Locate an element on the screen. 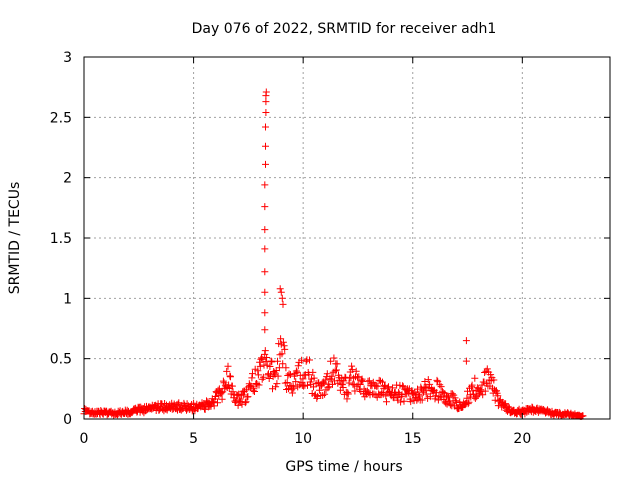 The image size is (640, 485). y-tick-label: 2 is located at coordinates (67, 179).